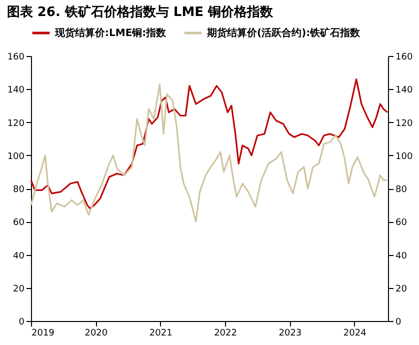 Image resolution: width=419 pixels, height=345 pixels. I want to click on x-tick-label: 2019, so click(43, 333).